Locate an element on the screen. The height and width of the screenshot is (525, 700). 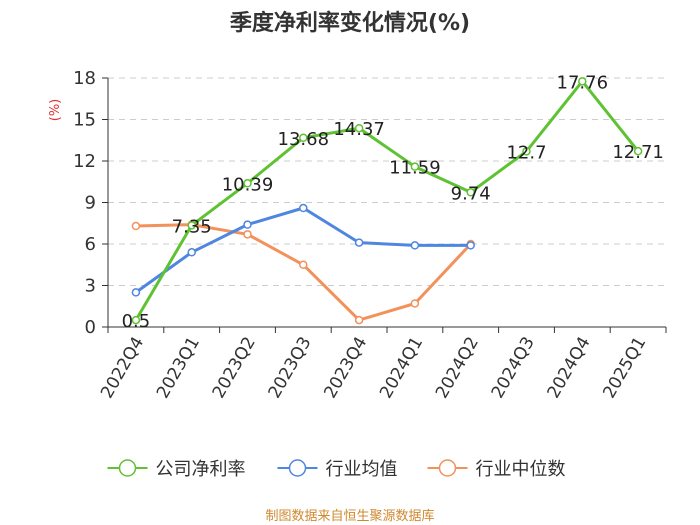
x-tick-label: 2024Q2 is located at coordinates (457, 368).